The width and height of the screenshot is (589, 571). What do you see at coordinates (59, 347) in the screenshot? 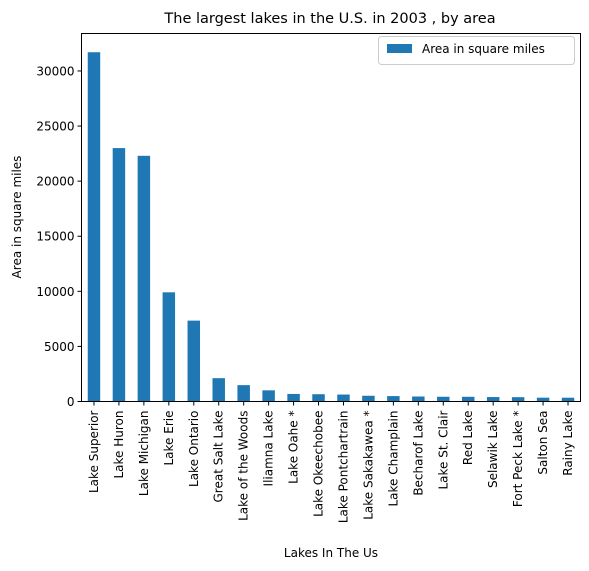
I see `y-tick-label: 5000` at bounding box center [59, 347].